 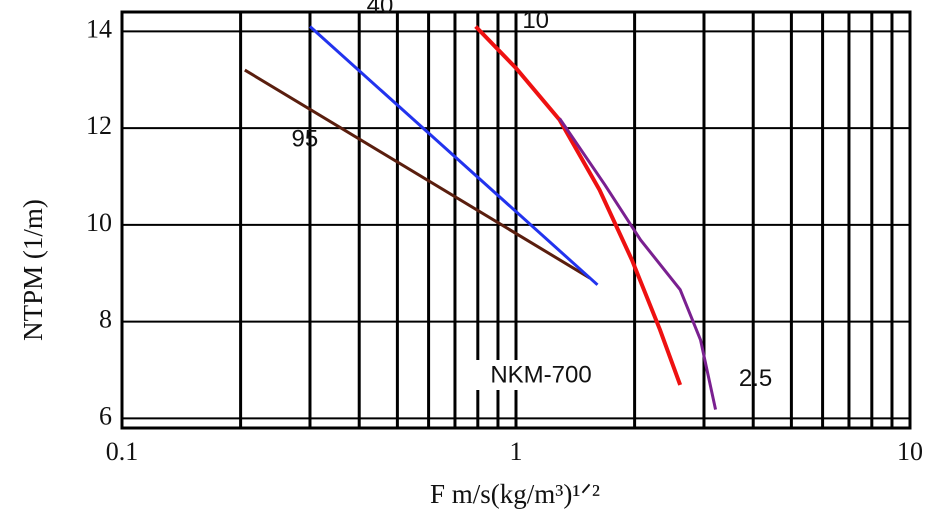 I want to click on y-axis-label: NTPM (1/m), so click(x=33, y=270).